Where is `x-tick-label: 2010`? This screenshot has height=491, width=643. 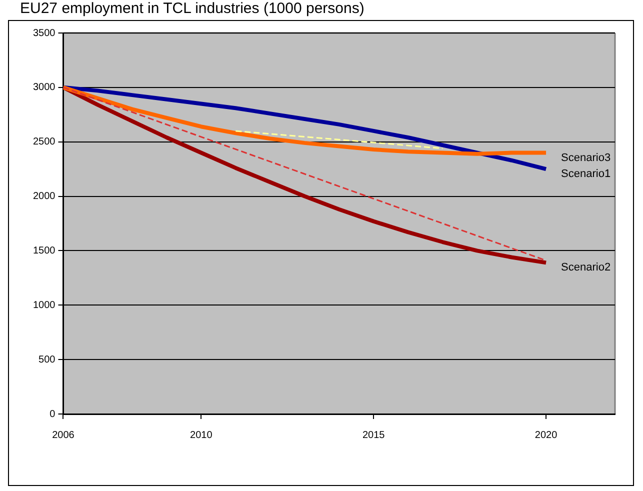 x-tick-label: 2010 is located at coordinates (201, 435).